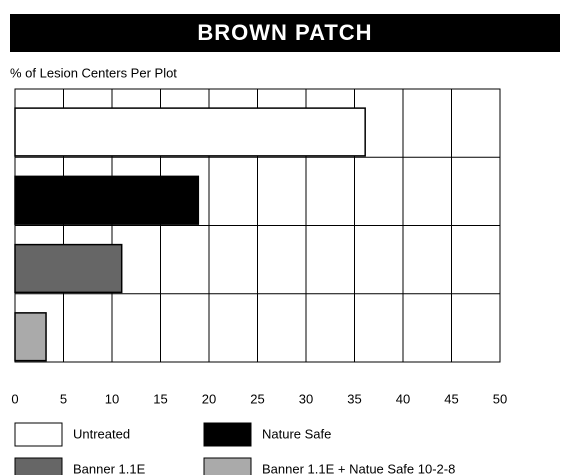 Image resolution: width=569 pixels, height=475 pixels. What do you see at coordinates (101, 433) in the screenshot?
I see `legend-label: Untreated` at bounding box center [101, 433].